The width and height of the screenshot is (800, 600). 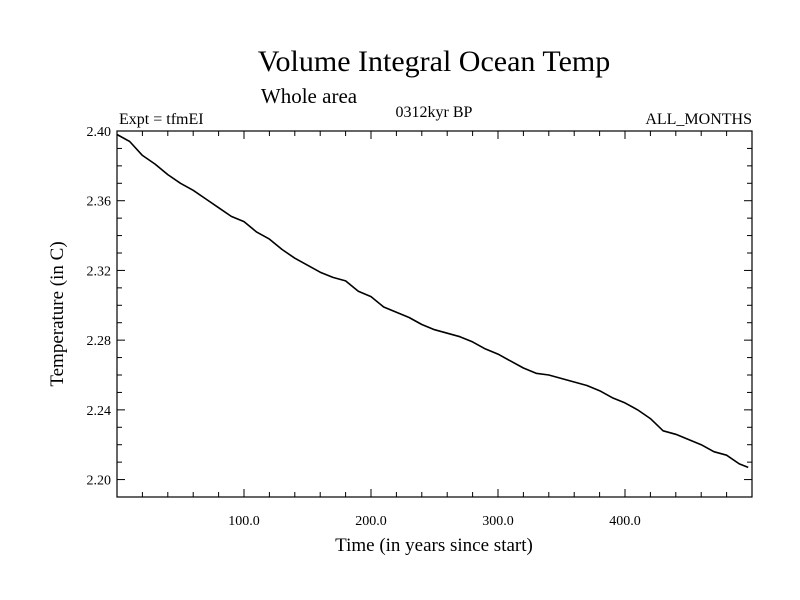 I want to click on x-tick-label: 400.0, so click(x=625, y=521).